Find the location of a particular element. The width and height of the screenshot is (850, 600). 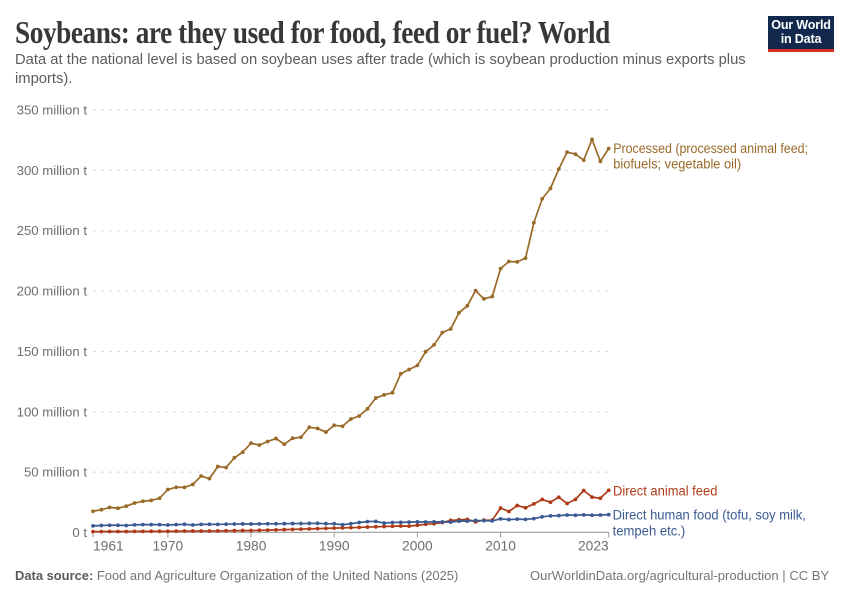

svg-text: 0 t is located at coordinates (79, 532).